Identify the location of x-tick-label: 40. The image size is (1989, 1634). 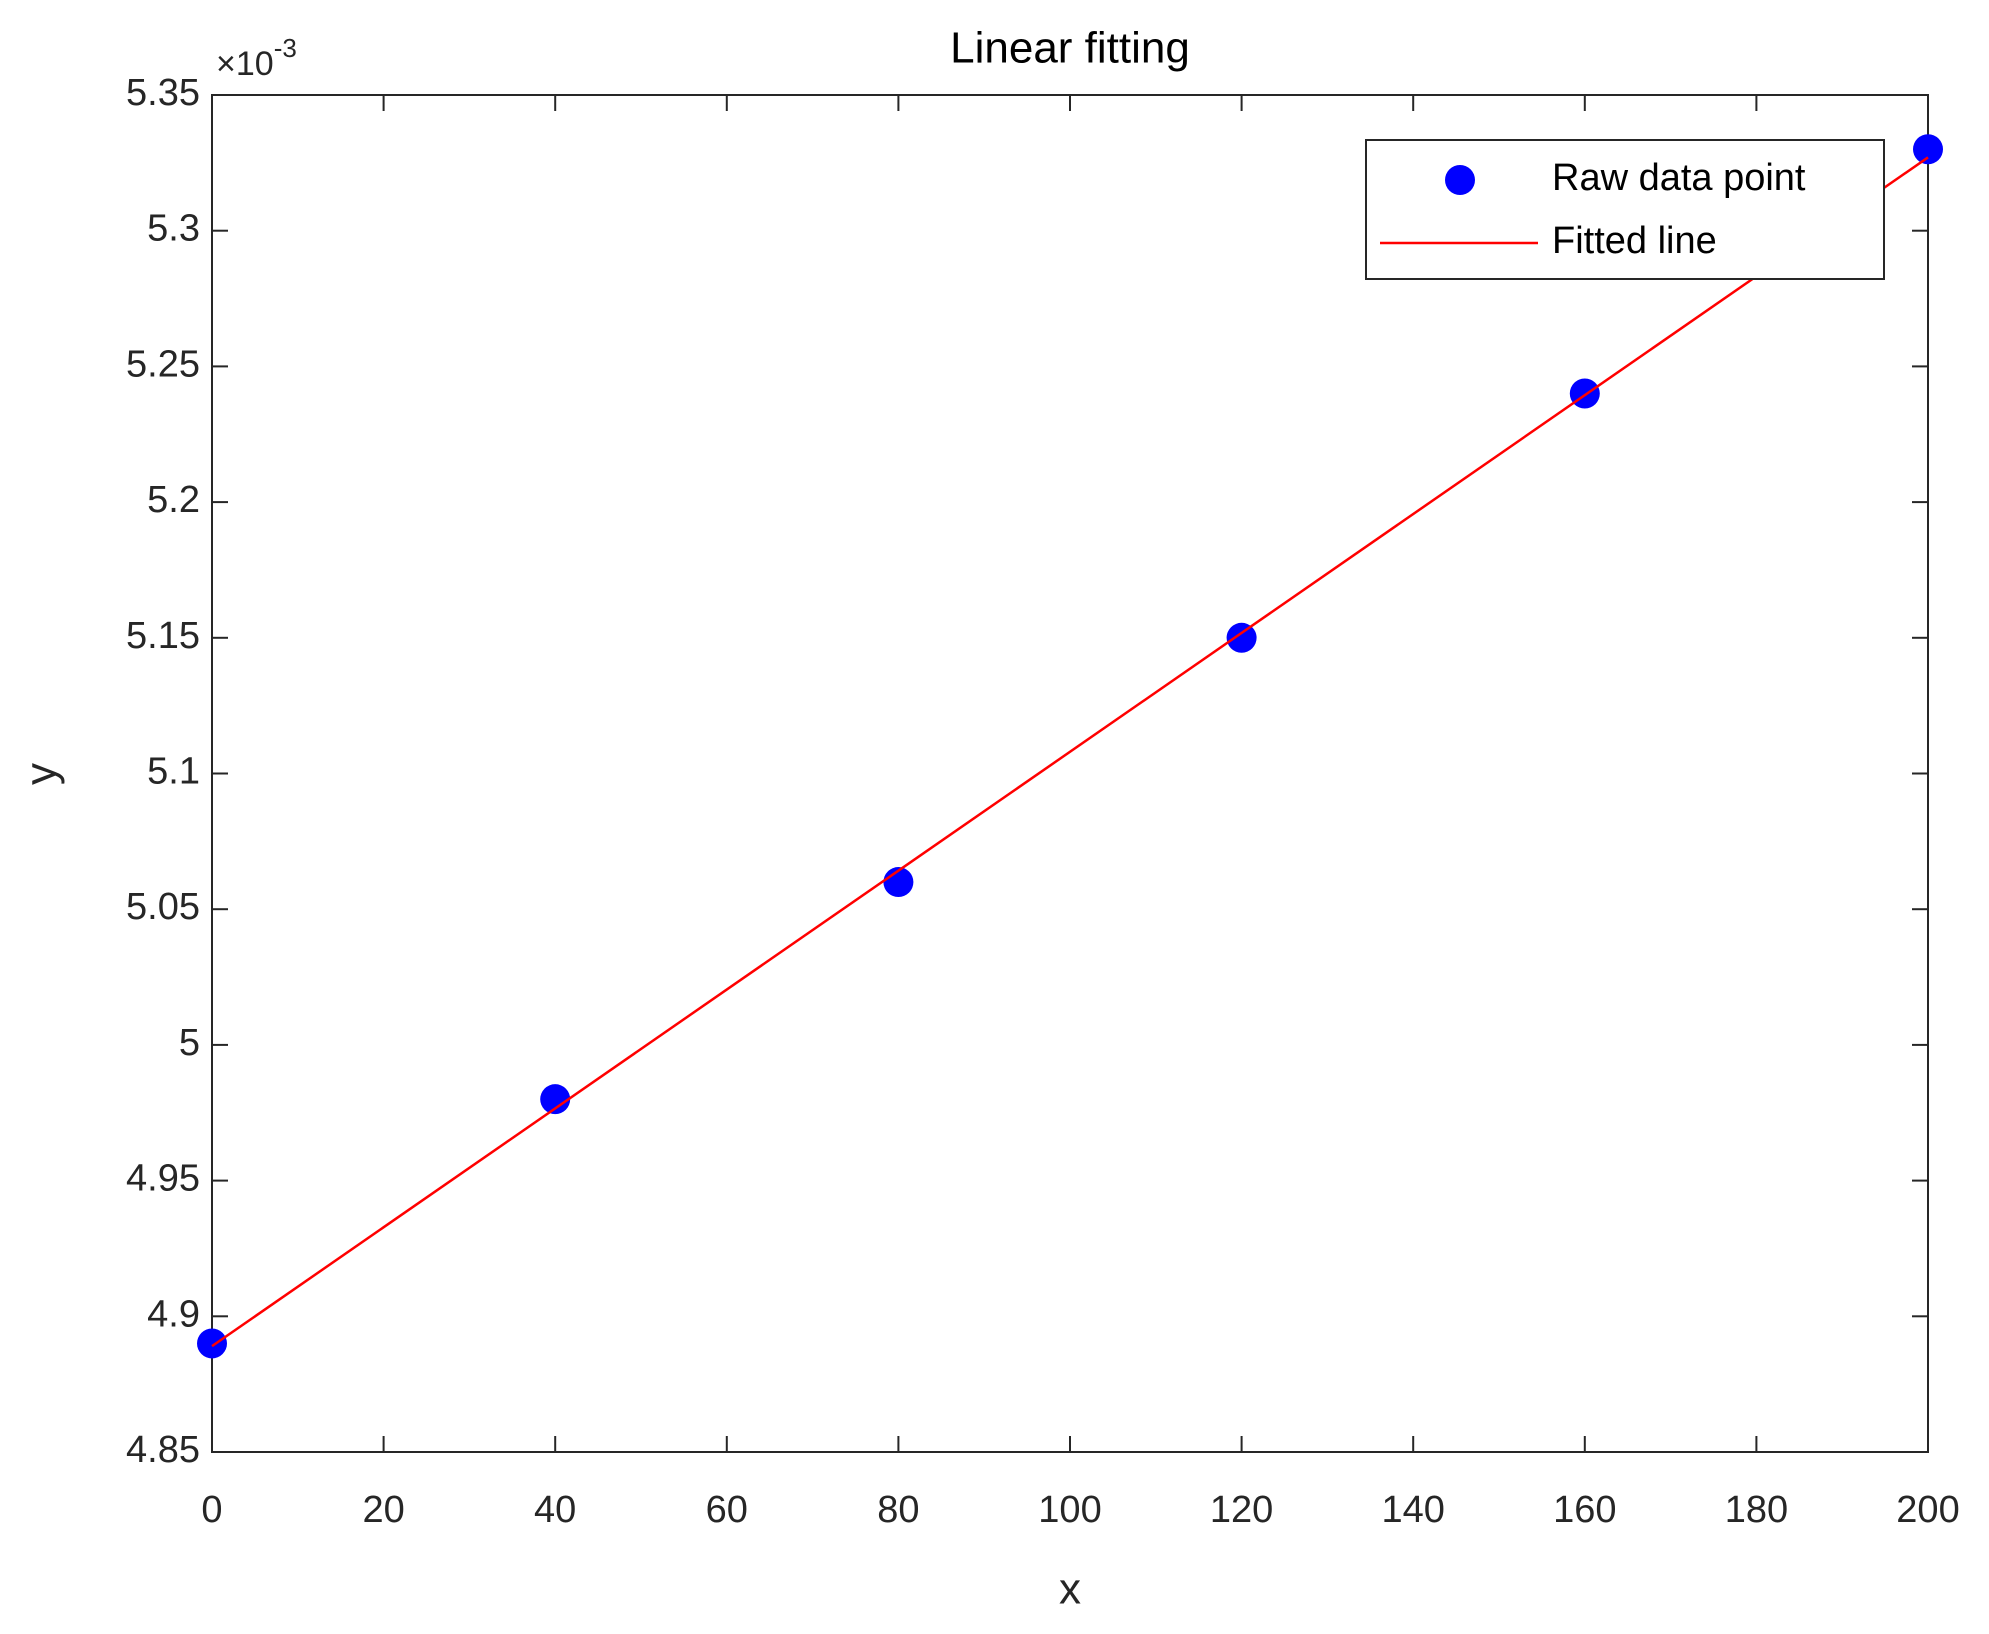
(555, 1510).